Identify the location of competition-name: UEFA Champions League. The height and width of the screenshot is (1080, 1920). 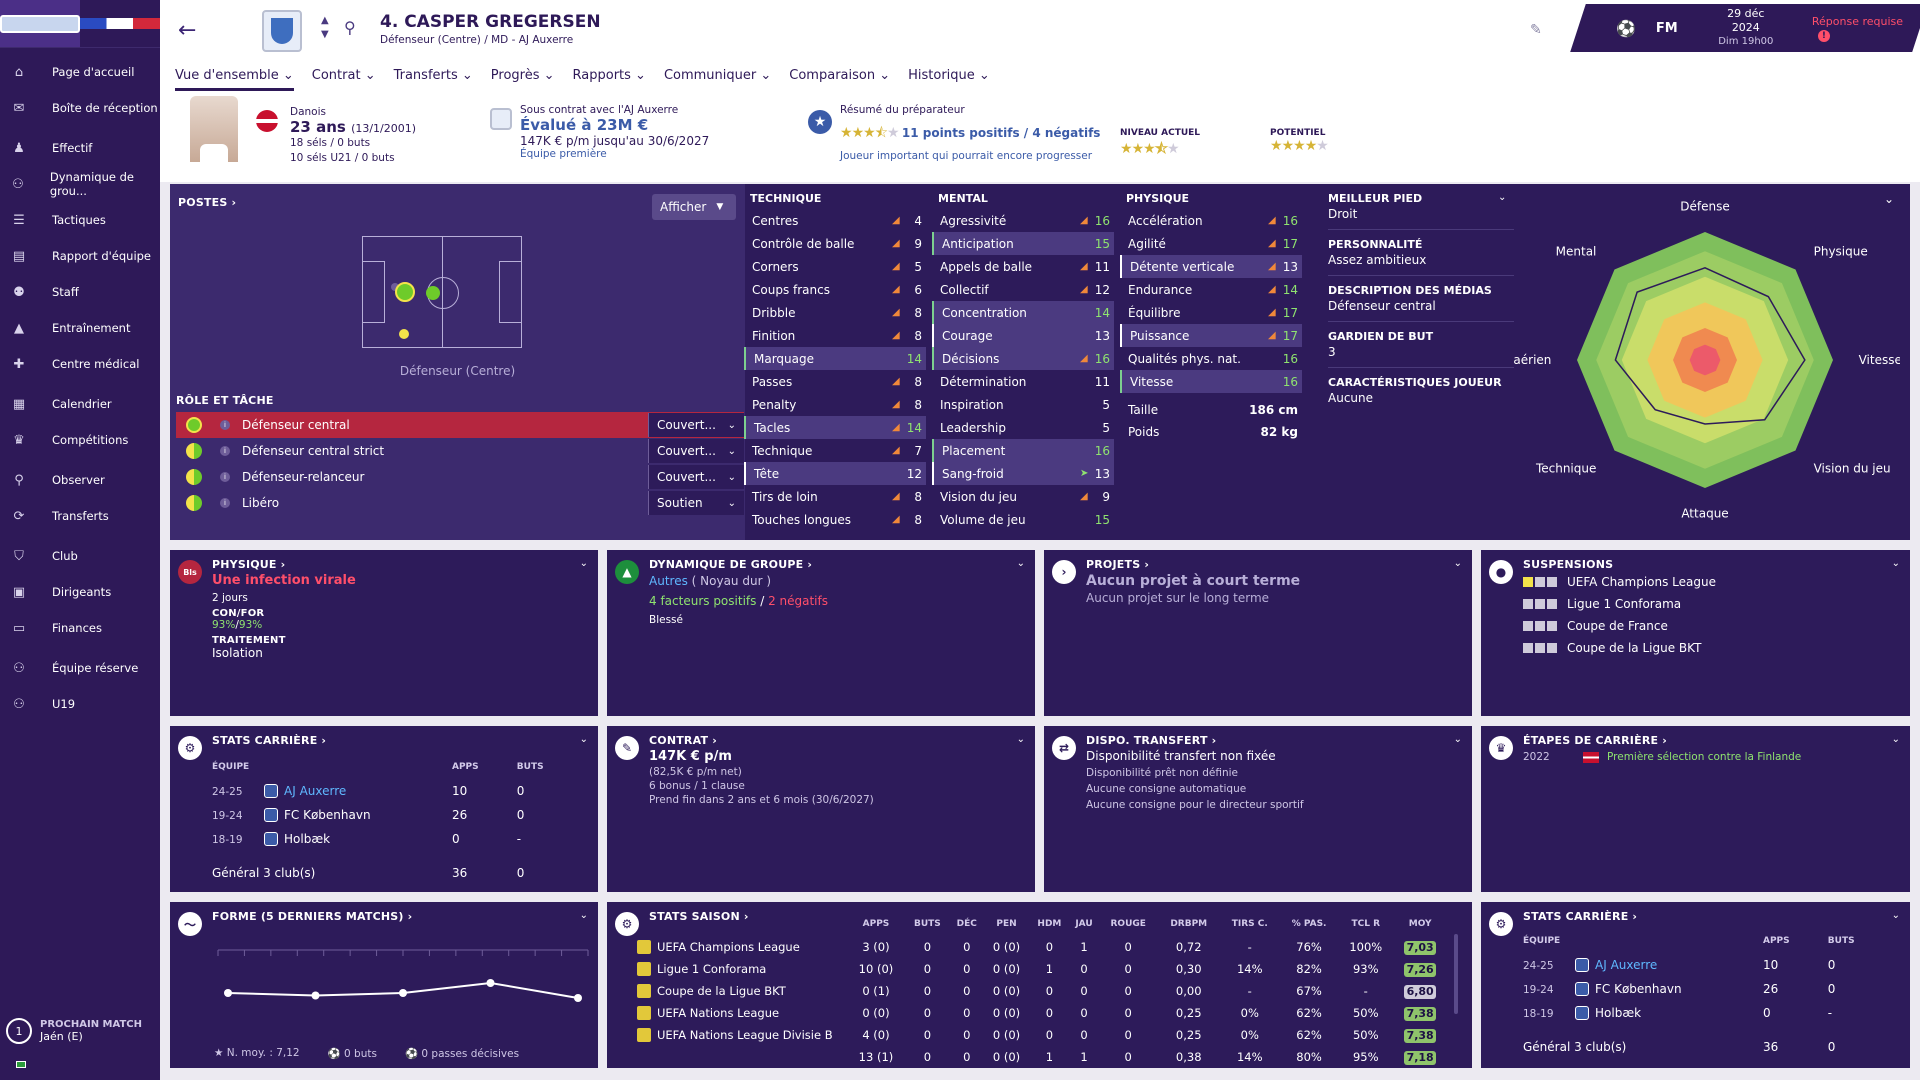
(728, 946).